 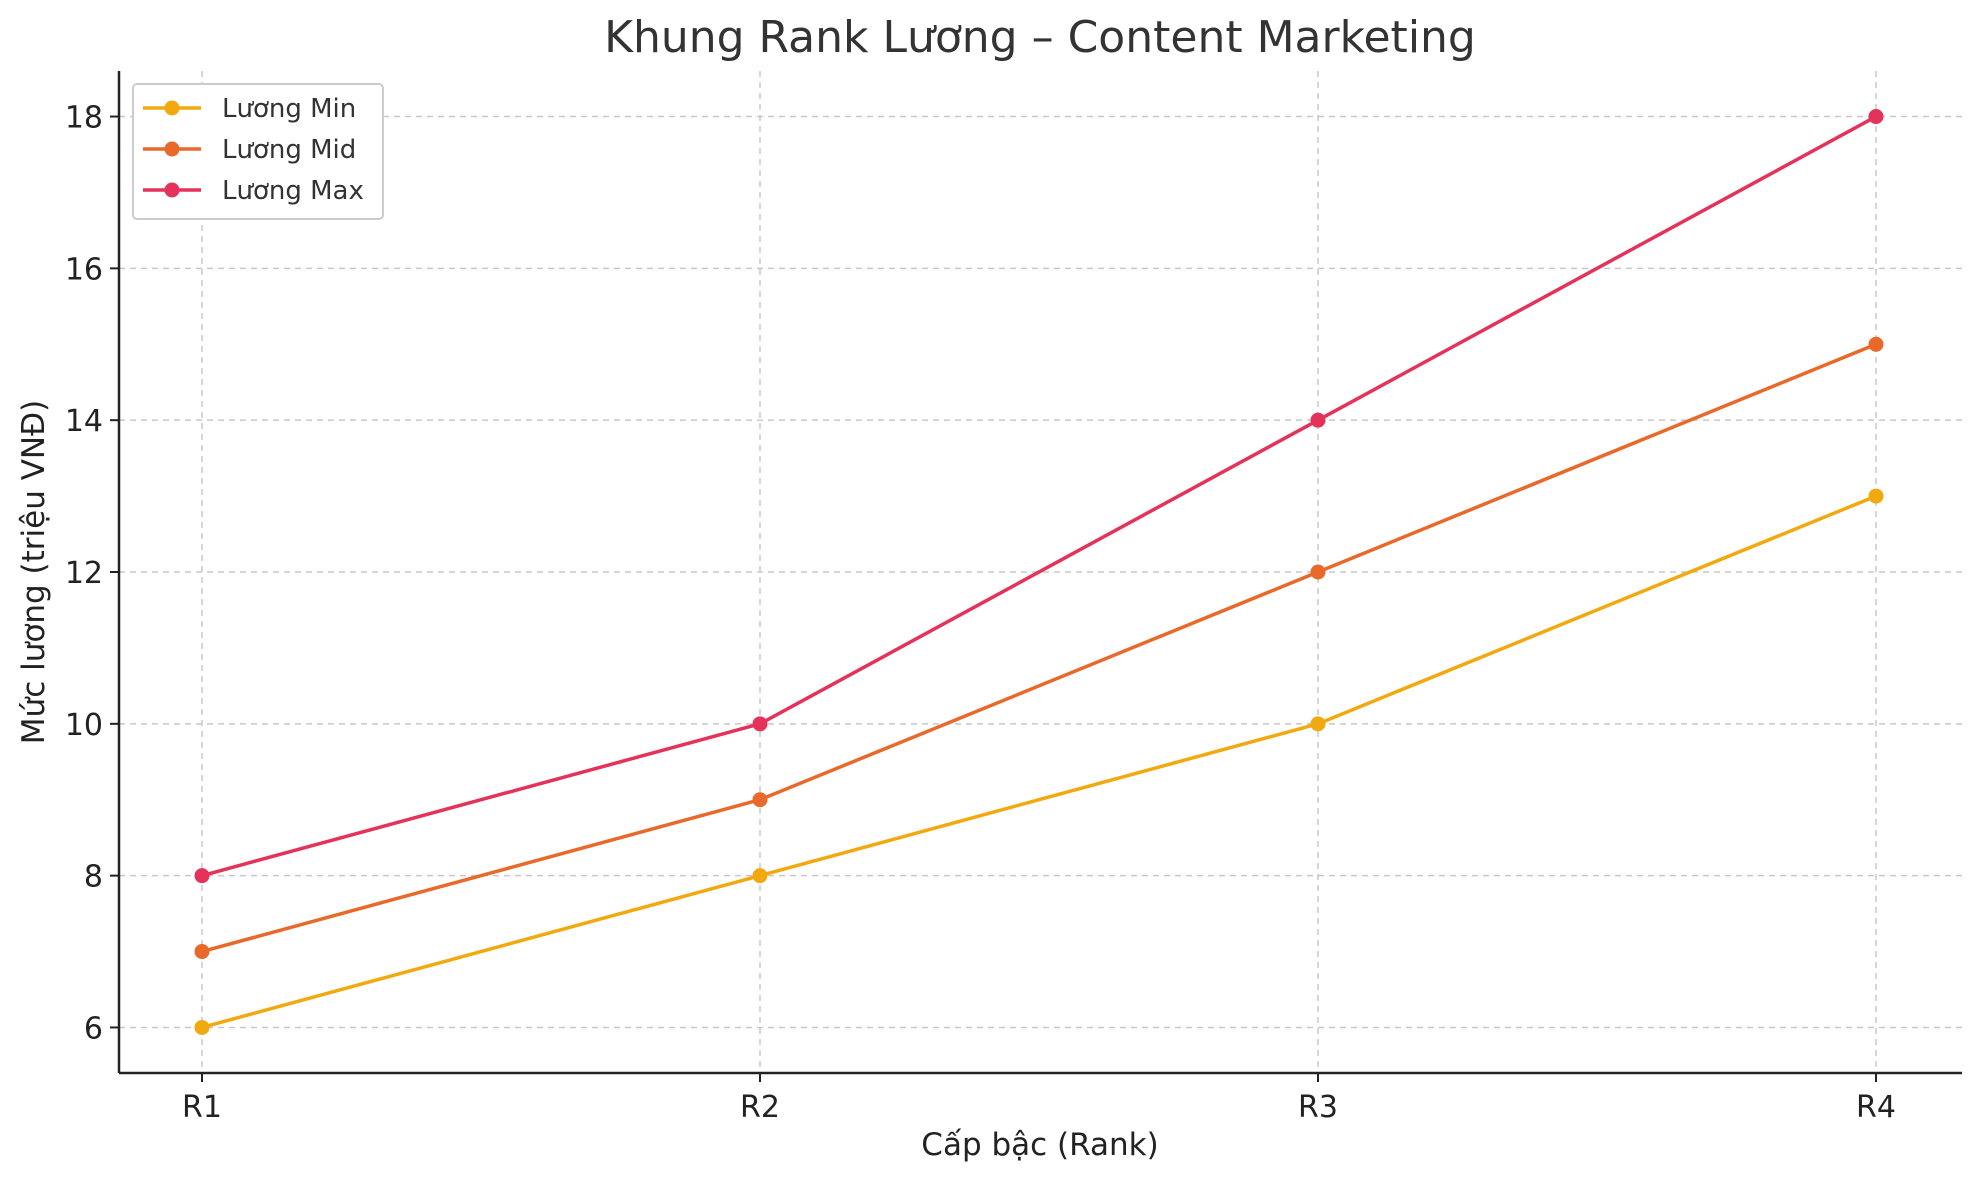 What do you see at coordinates (1040, 37) in the screenshot?
I see `chart-title: Khung Rank Lương – Content Marketing` at bounding box center [1040, 37].